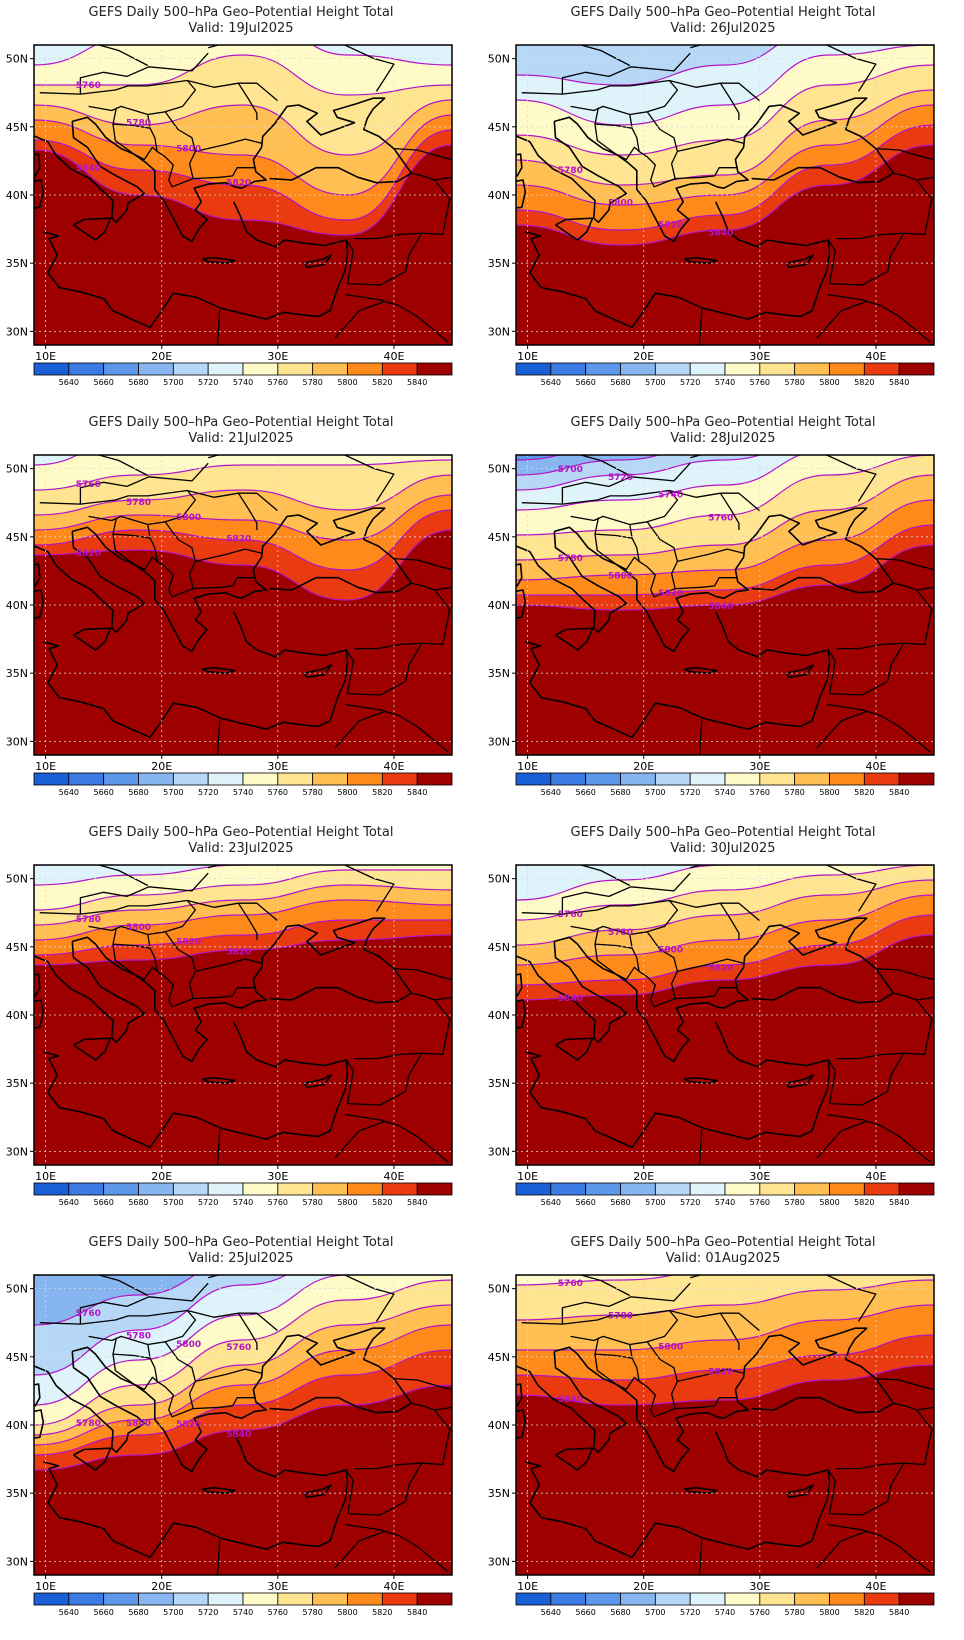  I want to click on contour-label: 5760, so click(88, 485).